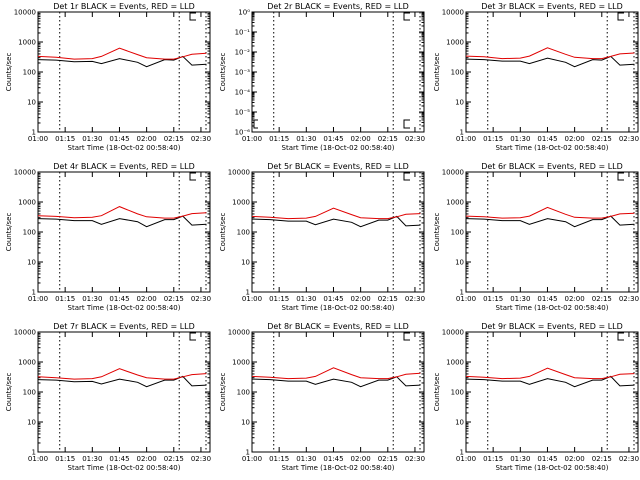 The height and width of the screenshot is (480, 640). What do you see at coordinates (338, 6) in the screenshot?
I see `panel-title: Det 2r BLACK = Events, RED = LLD` at bounding box center [338, 6].